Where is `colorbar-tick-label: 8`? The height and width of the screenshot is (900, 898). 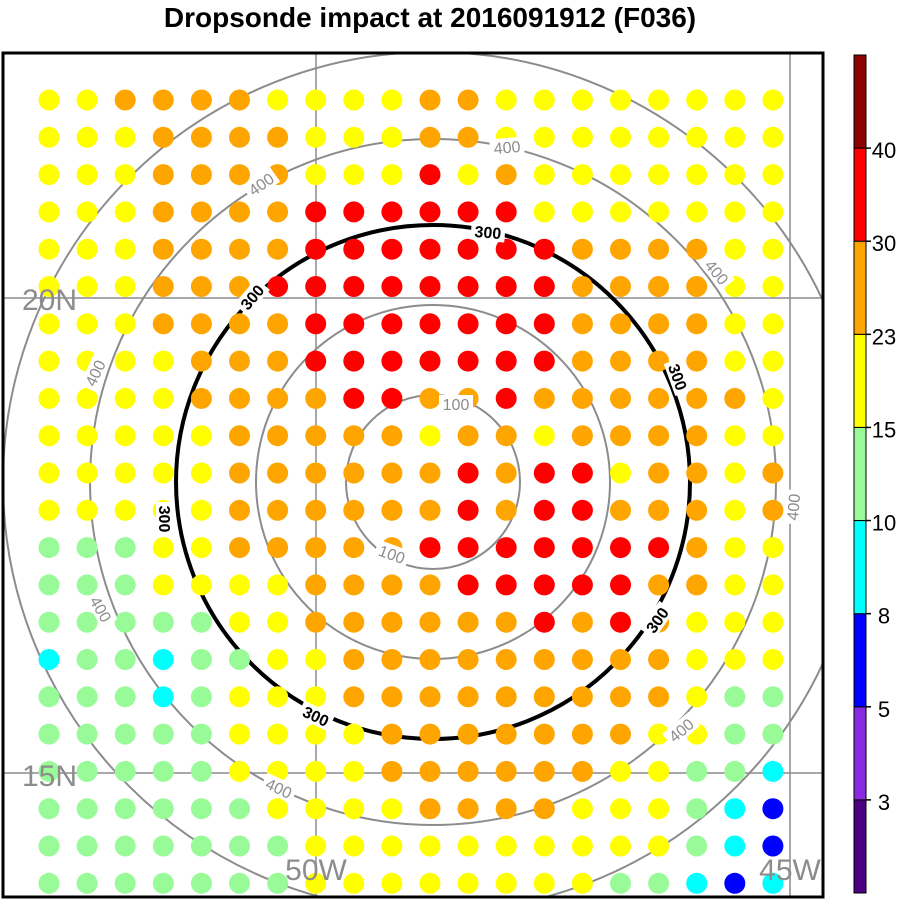 colorbar-tick-label: 8 is located at coordinates (884, 616).